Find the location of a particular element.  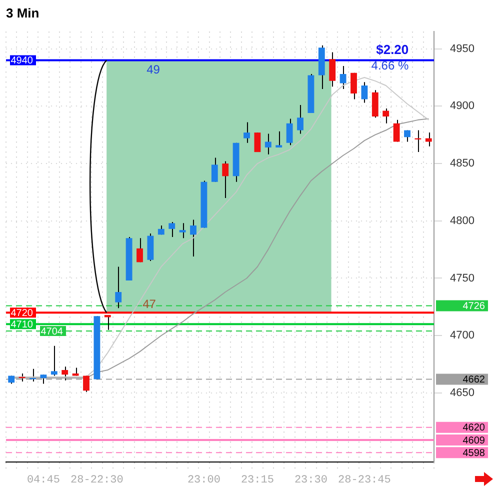

x-tick-label: 23:15 is located at coordinates (257, 480).